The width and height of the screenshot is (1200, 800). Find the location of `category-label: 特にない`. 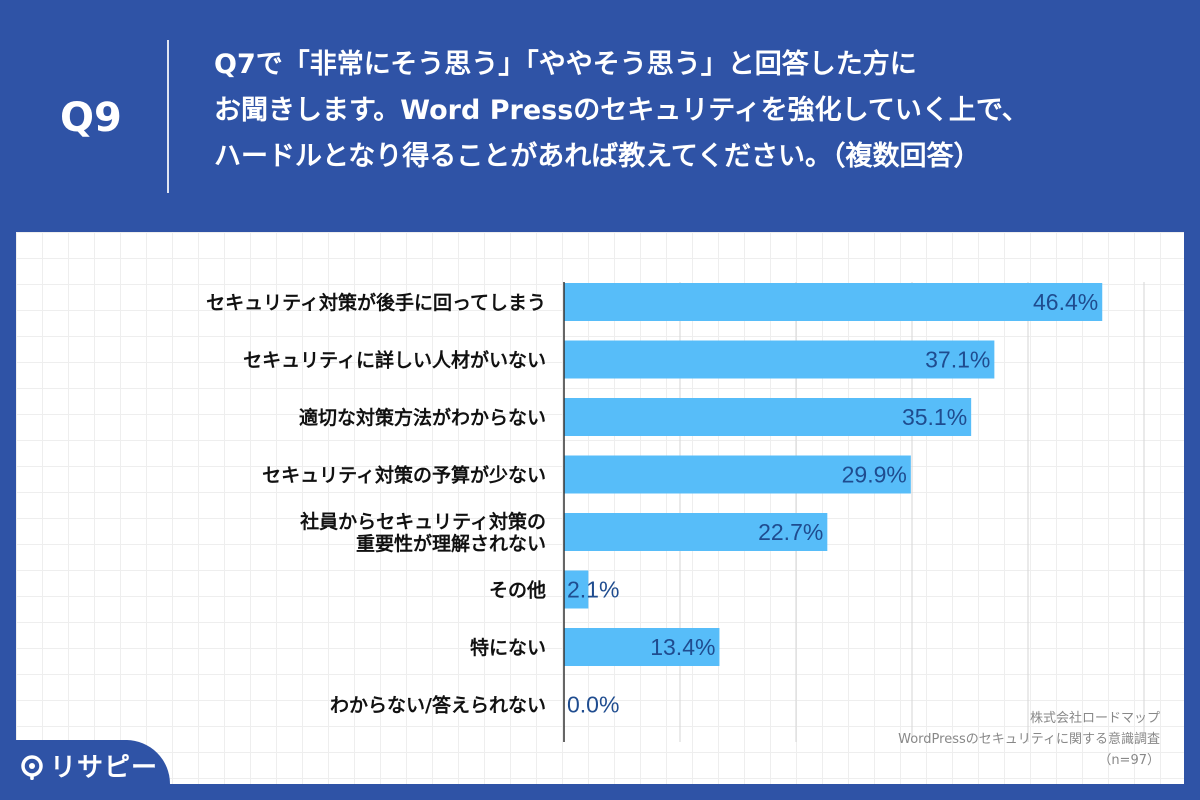

category-label: 特にない is located at coordinates (508, 648).